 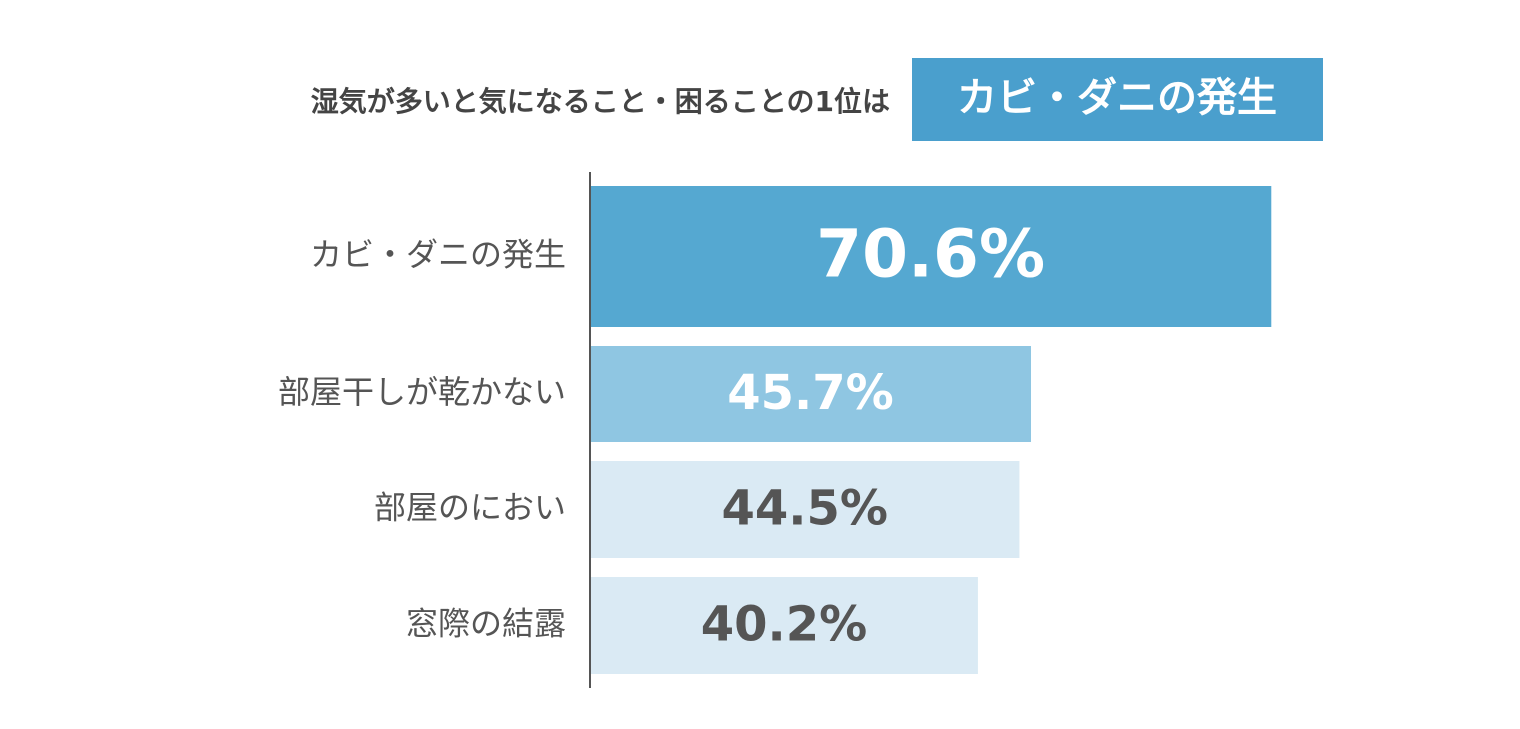 What do you see at coordinates (600, 101) in the screenshot?
I see `chart-title: 湿気が多いと気になること・困ることの1位は` at bounding box center [600, 101].